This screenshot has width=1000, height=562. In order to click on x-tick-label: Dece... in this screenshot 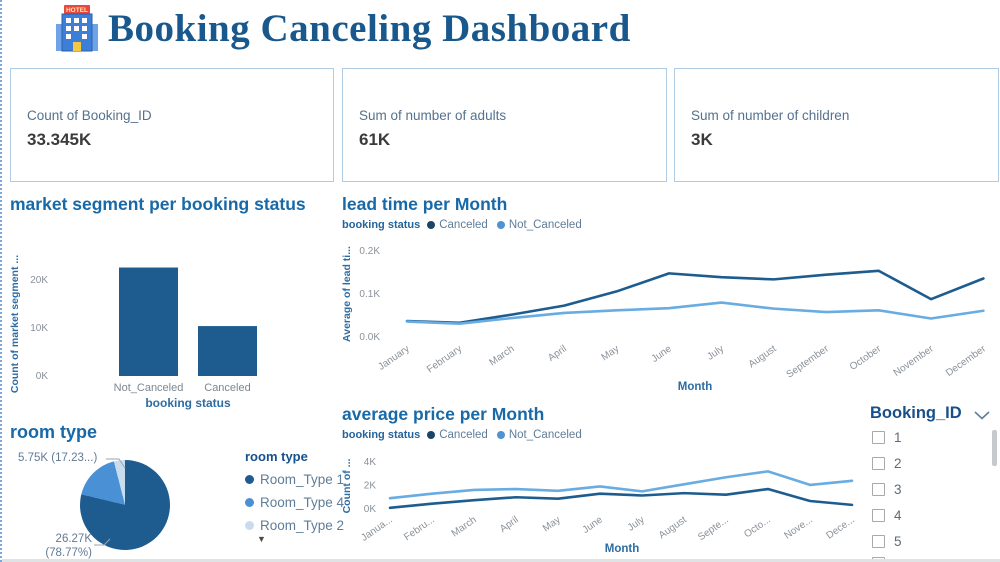, I will do `click(840, 527)`.